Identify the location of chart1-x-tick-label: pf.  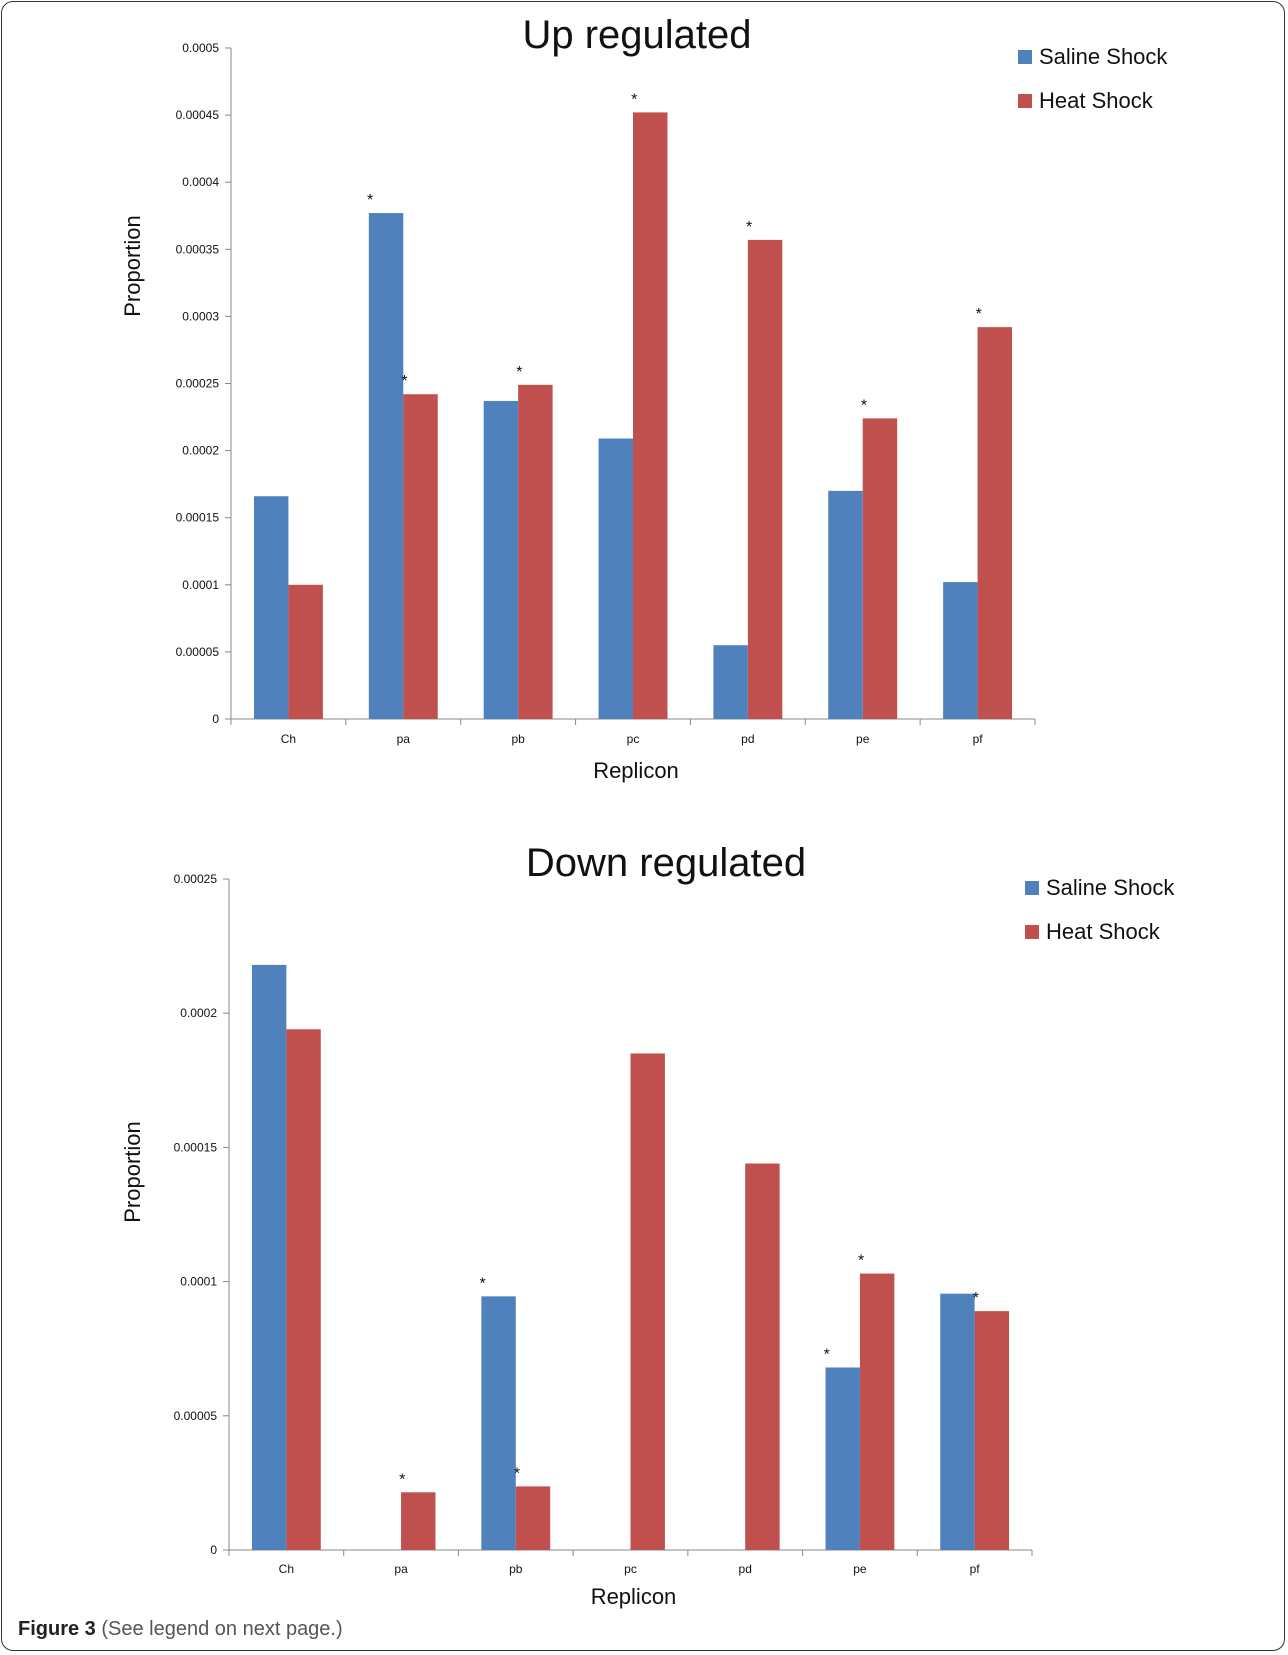
(978, 739).